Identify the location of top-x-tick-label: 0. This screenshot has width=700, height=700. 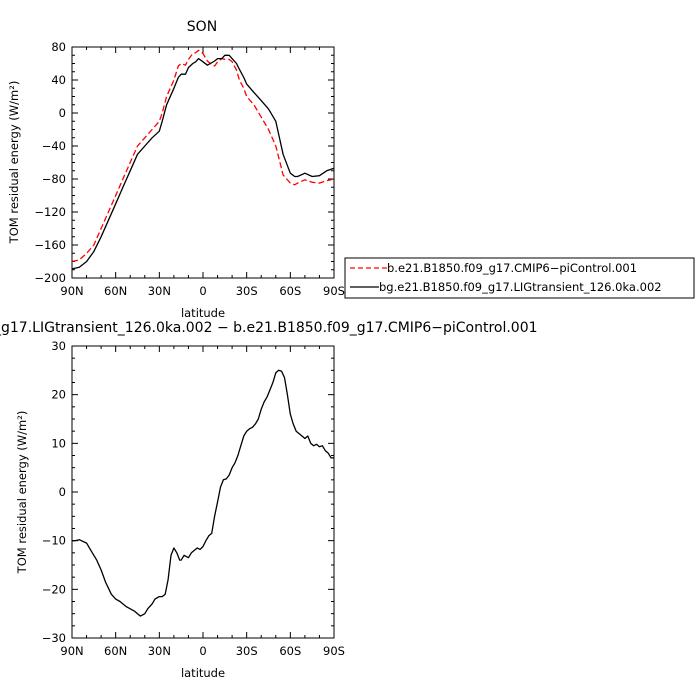
(202, 291).